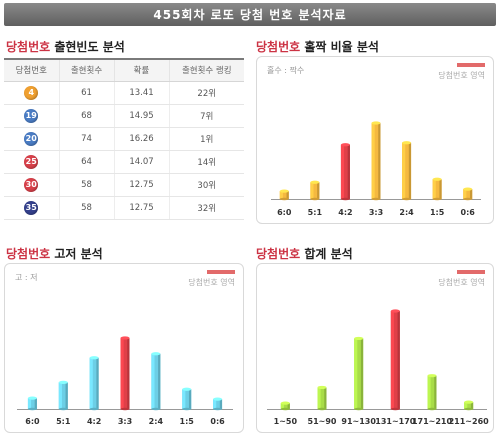 Image resolution: width=500 pixels, height=438 pixels. Describe the element at coordinates (278, 254) in the screenshot. I see `sum-title-highlight: 당첨번호` at that location.